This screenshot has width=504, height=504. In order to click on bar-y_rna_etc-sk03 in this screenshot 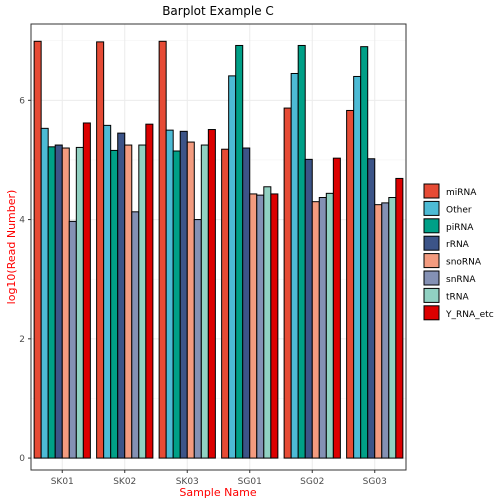, I will do `click(211, 294)`.